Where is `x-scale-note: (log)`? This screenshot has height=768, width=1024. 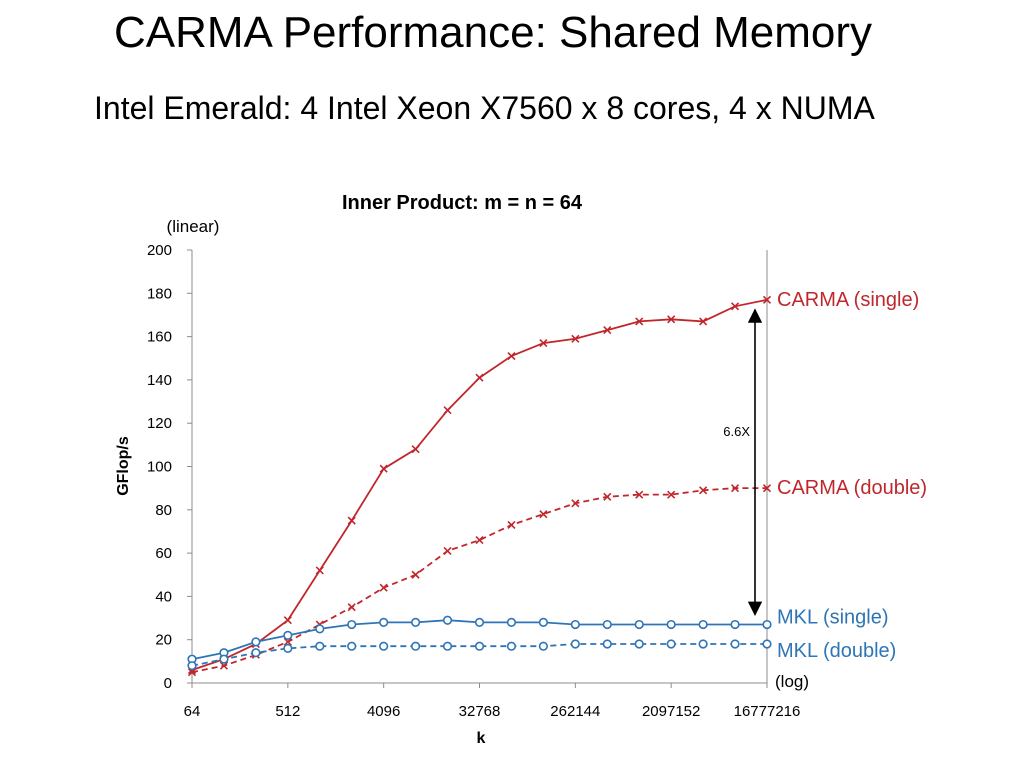 x-scale-note: (log) is located at coordinates (792, 681).